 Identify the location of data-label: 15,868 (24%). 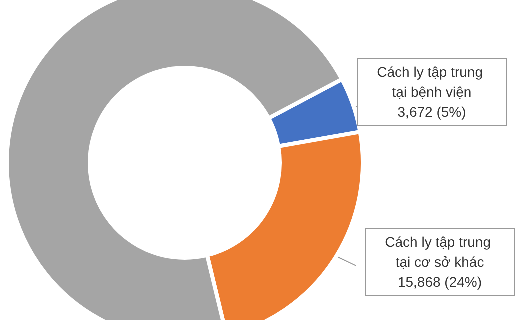
(440, 282).